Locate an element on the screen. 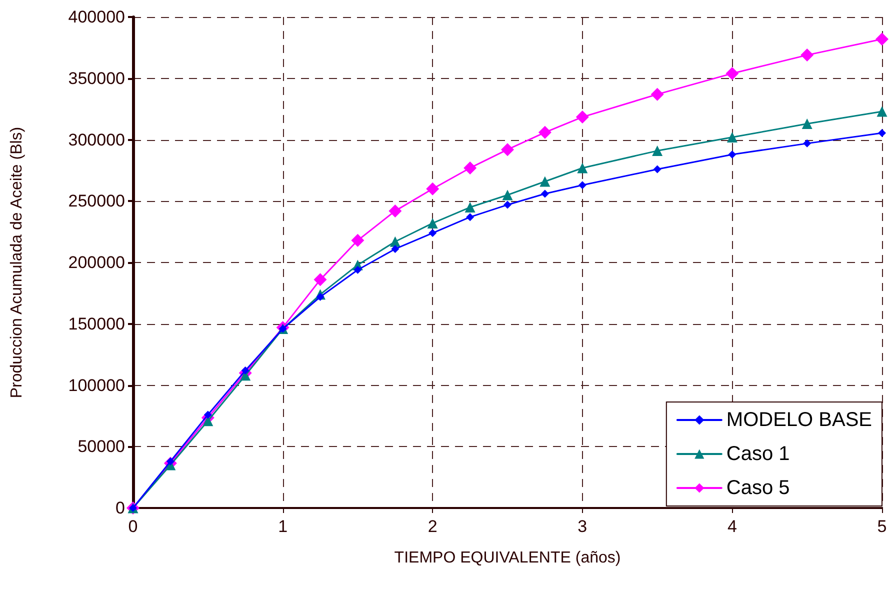  y-tick-label: 300000 is located at coordinates (96, 140).